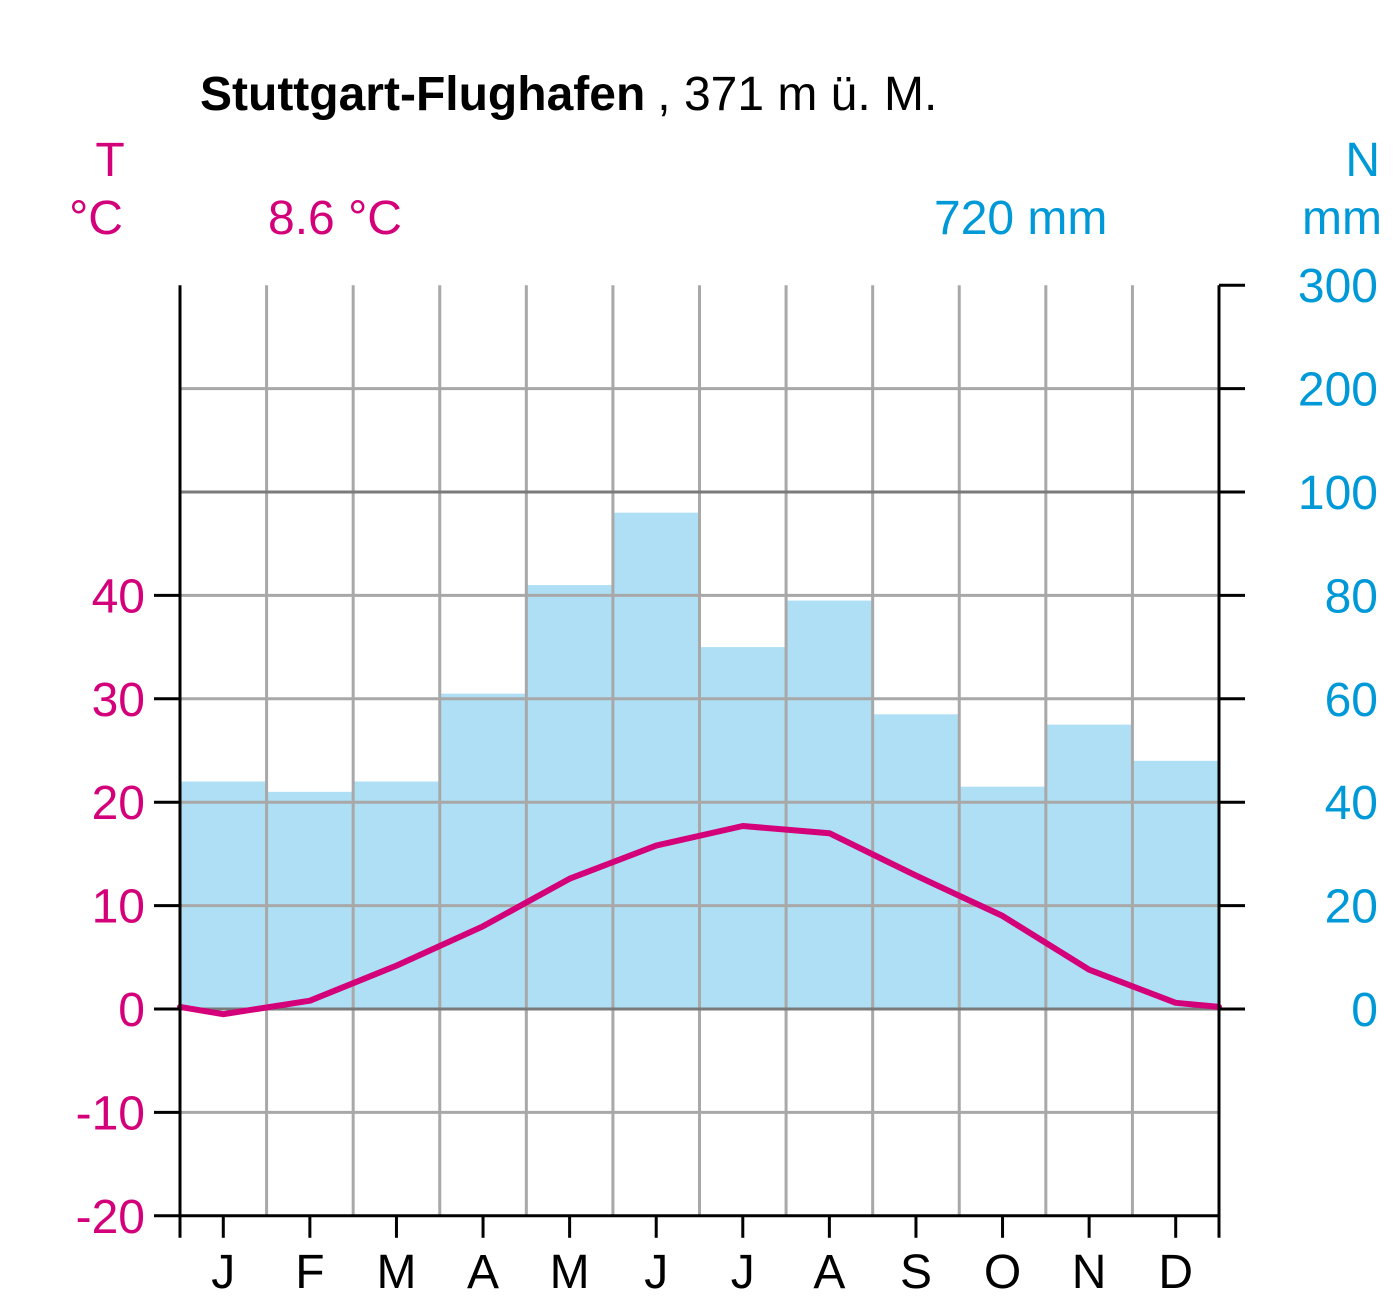 This screenshot has width=1400, height=1296. What do you see at coordinates (1362, 160) in the screenshot?
I see `precip-axis-symbol: N` at bounding box center [1362, 160].